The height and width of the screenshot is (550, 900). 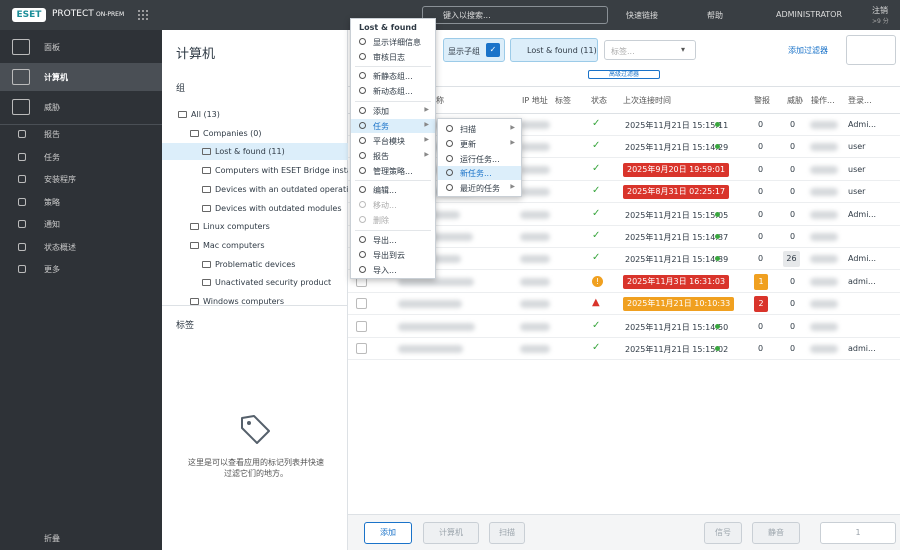 What do you see at coordinates (381, 126) in the screenshot?
I see `menu-label: 任务` at bounding box center [381, 126].